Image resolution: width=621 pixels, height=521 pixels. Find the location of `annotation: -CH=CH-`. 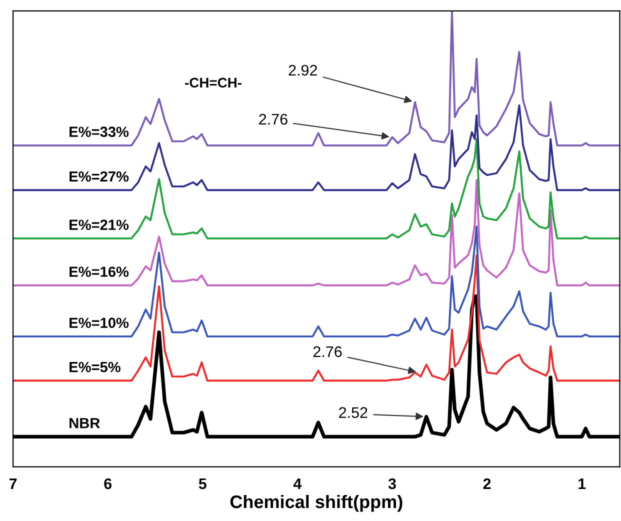

annotation: -CH=CH- is located at coordinates (213, 83).